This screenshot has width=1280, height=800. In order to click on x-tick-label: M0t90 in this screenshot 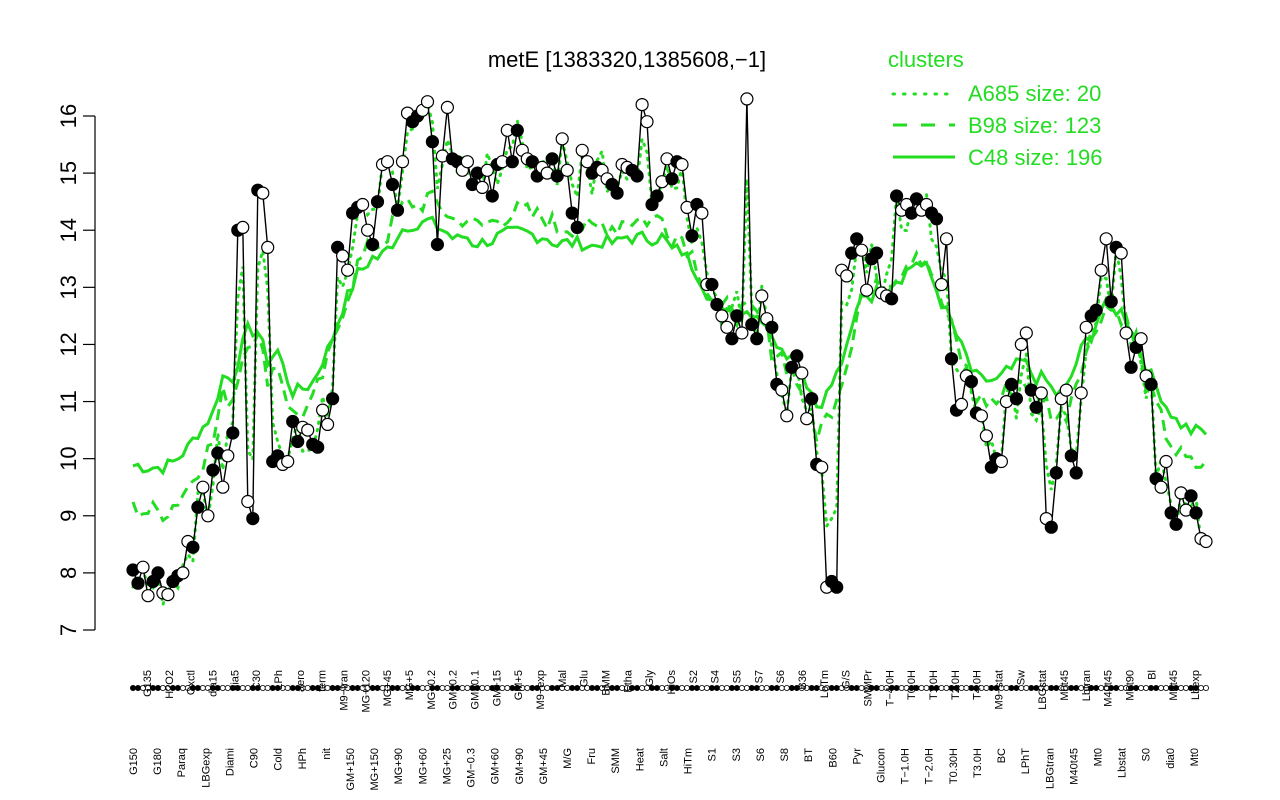, I will do `click(1131, 685)`.